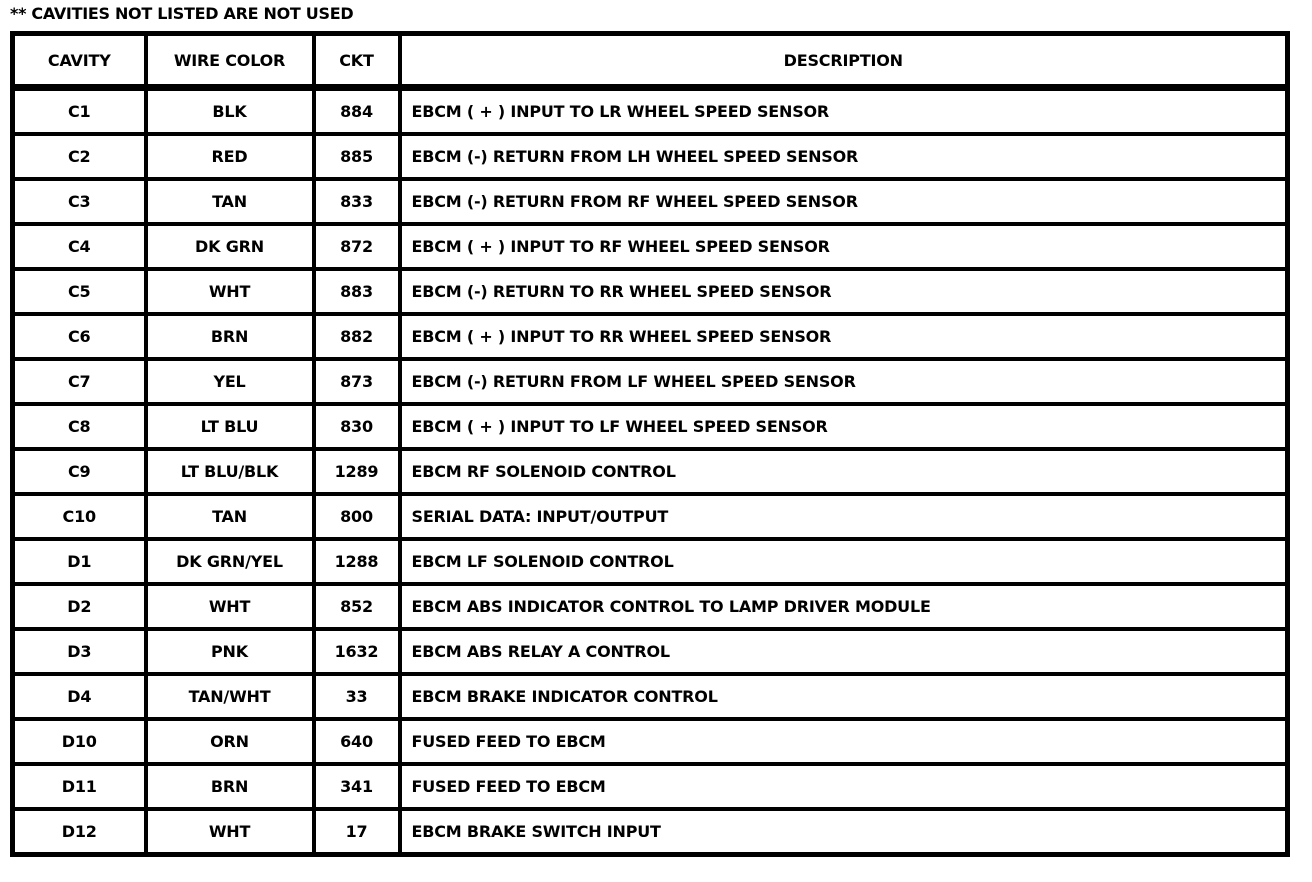  What do you see at coordinates (843, 61) in the screenshot?
I see `header-description: DESCRIPTION` at bounding box center [843, 61].